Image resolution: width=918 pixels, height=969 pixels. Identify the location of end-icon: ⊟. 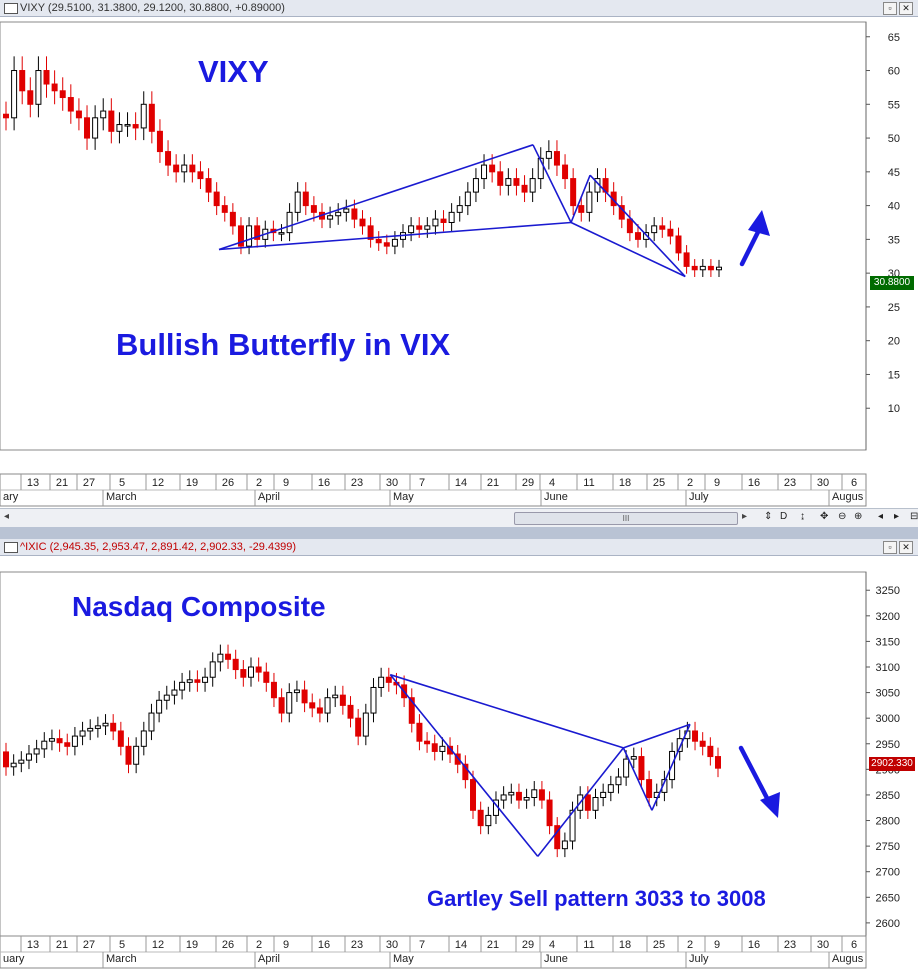
(914, 516).